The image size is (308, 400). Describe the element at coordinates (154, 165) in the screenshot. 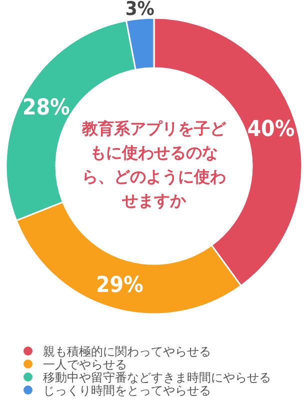

I see `title: 教育系アプリを子どもに使わせるのなら、どのように使わせますか` at that location.